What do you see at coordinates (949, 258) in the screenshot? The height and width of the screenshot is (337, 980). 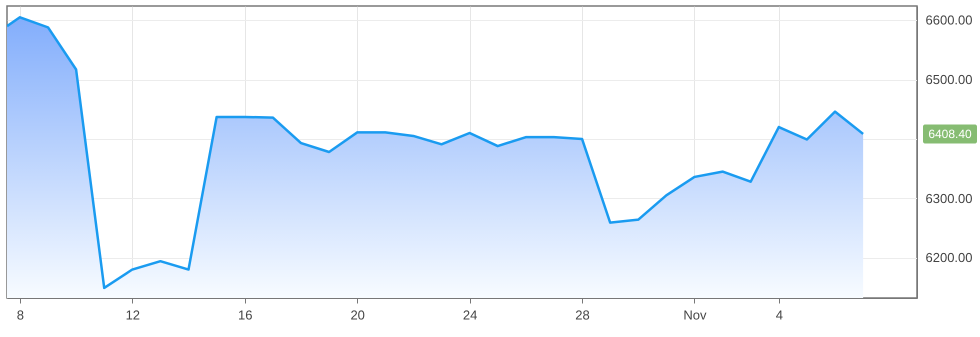 I see `y-tick-label: 6200.00` at bounding box center [949, 258].